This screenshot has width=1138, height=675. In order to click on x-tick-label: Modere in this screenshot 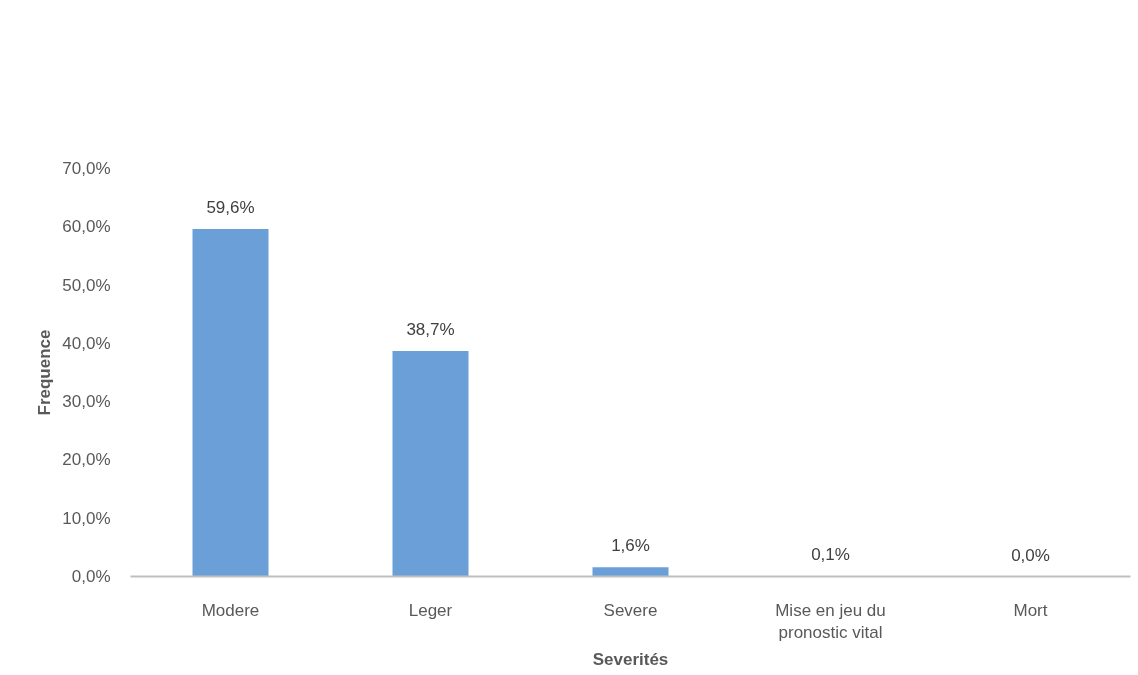, I will do `click(230, 610)`.